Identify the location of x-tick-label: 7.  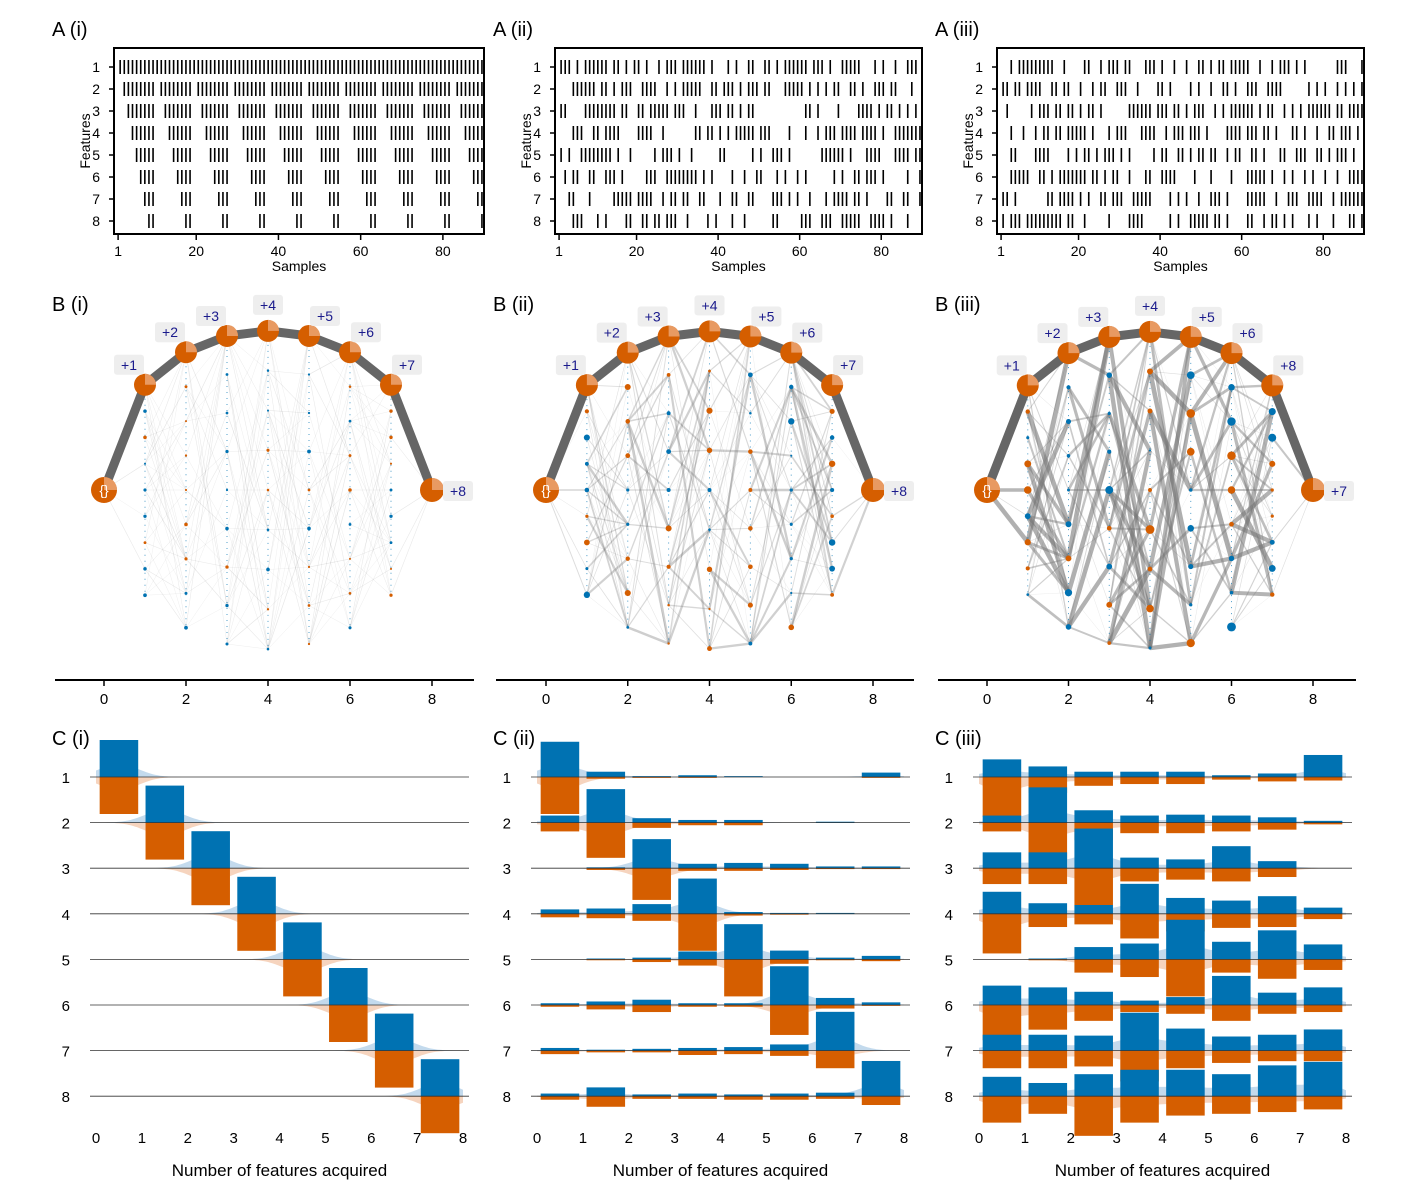
(417, 1138).